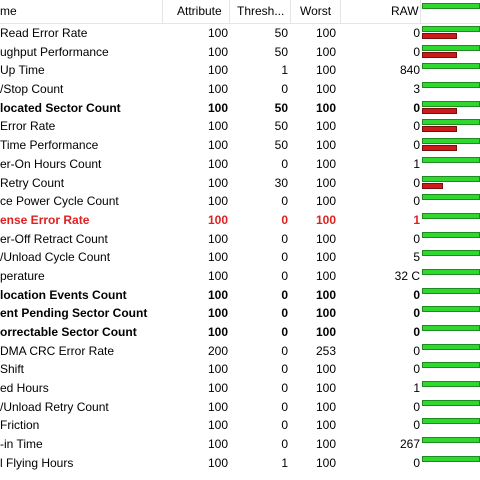 This screenshot has height=480, width=480. What do you see at coordinates (240, 407) in the screenshot?
I see `attribute-row: /Unload Retry Count 100 0 100 0` at bounding box center [240, 407].